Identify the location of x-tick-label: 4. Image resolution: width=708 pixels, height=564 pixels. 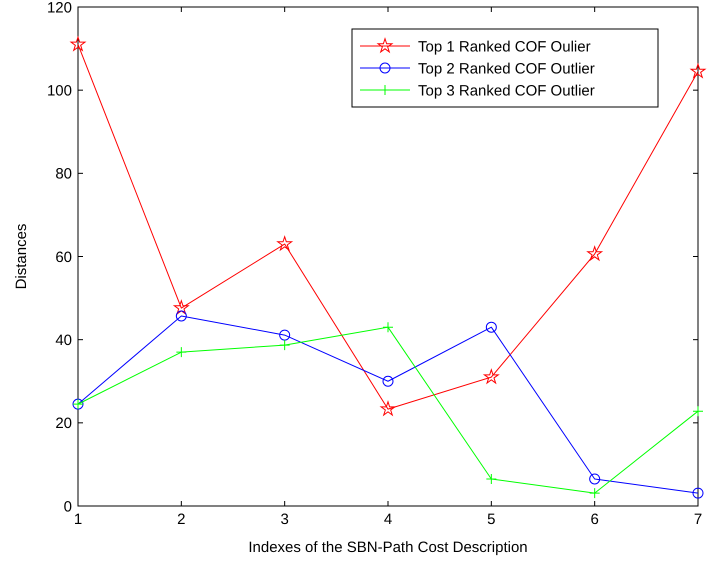
(388, 519).